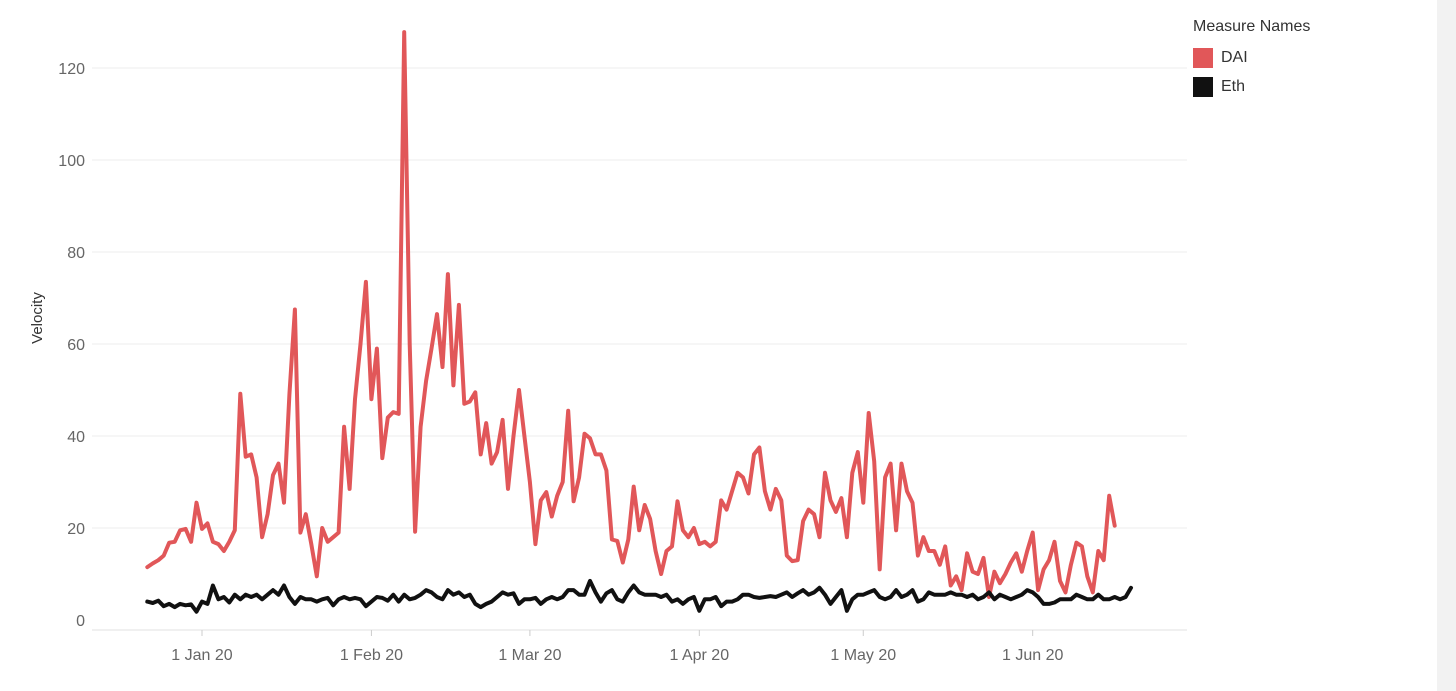 Image resolution: width=1456 pixels, height=691 pixels. What do you see at coordinates (1308, 86) in the screenshot?
I see `legend-item-eth: Eth` at bounding box center [1308, 86].